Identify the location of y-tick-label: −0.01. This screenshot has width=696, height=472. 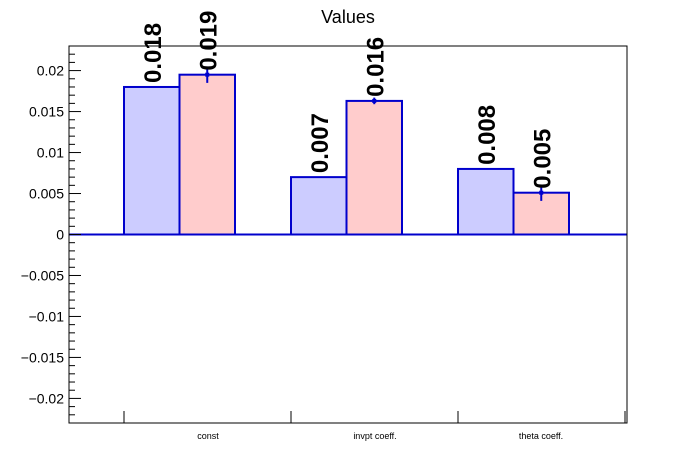
(47, 316).